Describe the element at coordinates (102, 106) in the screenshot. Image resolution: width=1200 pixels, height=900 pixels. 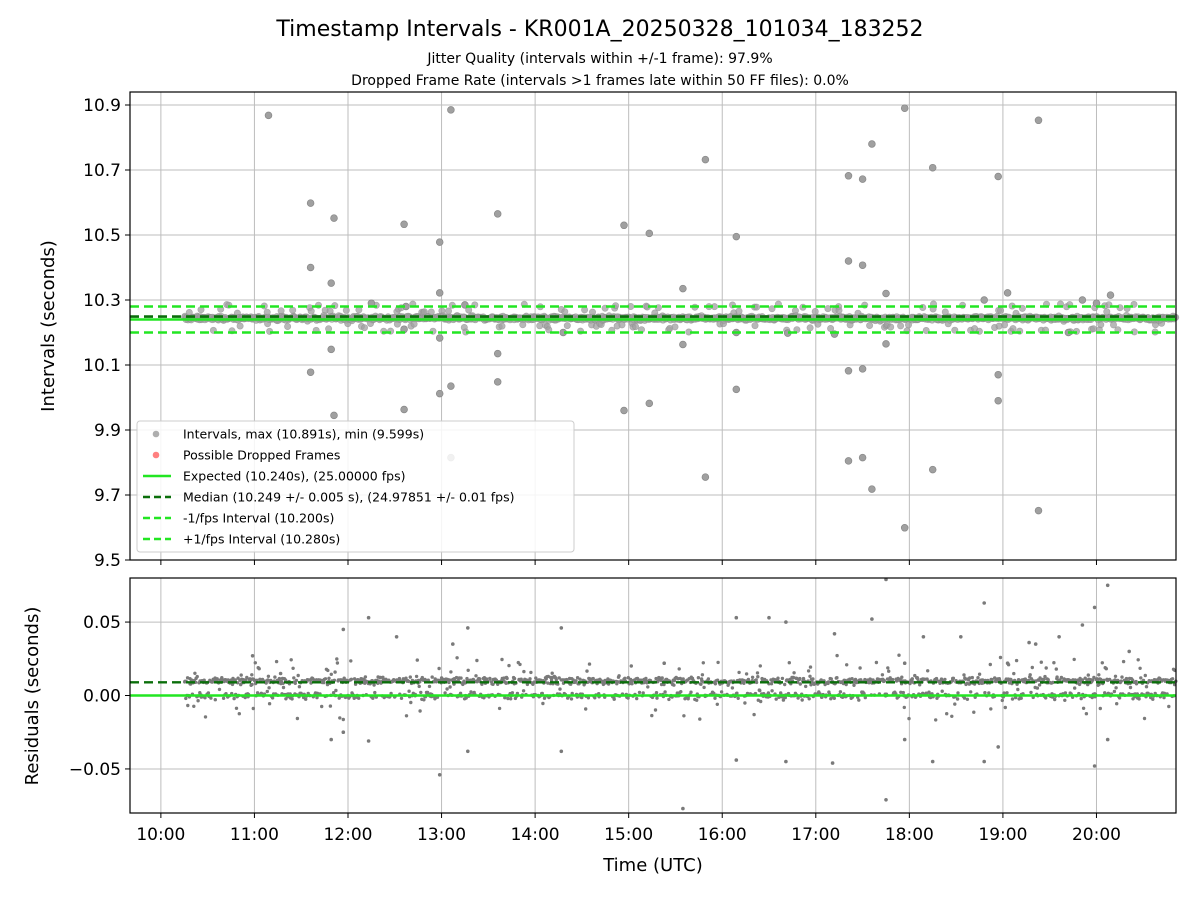
I see `intervals-y-tick-label: 10.9` at that location.